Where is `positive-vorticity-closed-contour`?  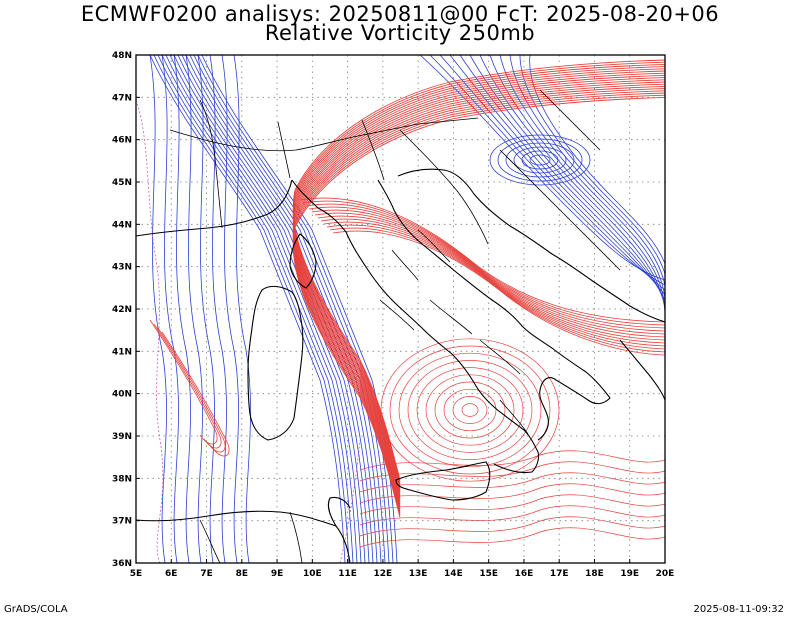 positive-vorticity-closed-contour is located at coordinates (470, 410).